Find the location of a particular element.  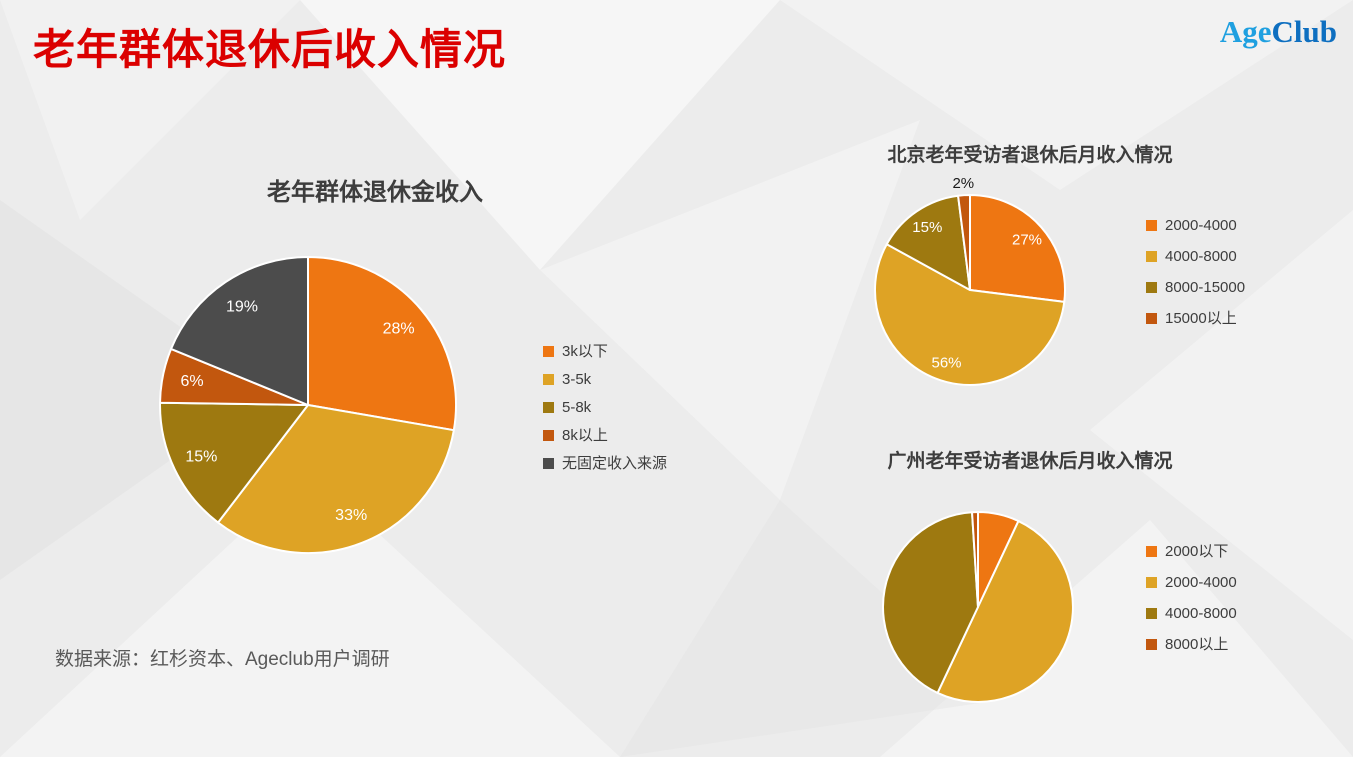

legend-item: 无固定收入来源 is located at coordinates (605, 463).